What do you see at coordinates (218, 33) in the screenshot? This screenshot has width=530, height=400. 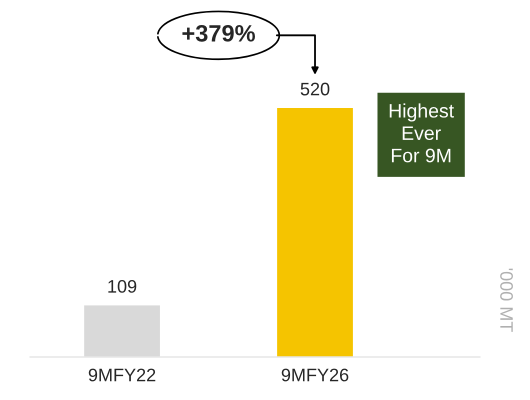 I see `text: +379%` at bounding box center [218, 33].